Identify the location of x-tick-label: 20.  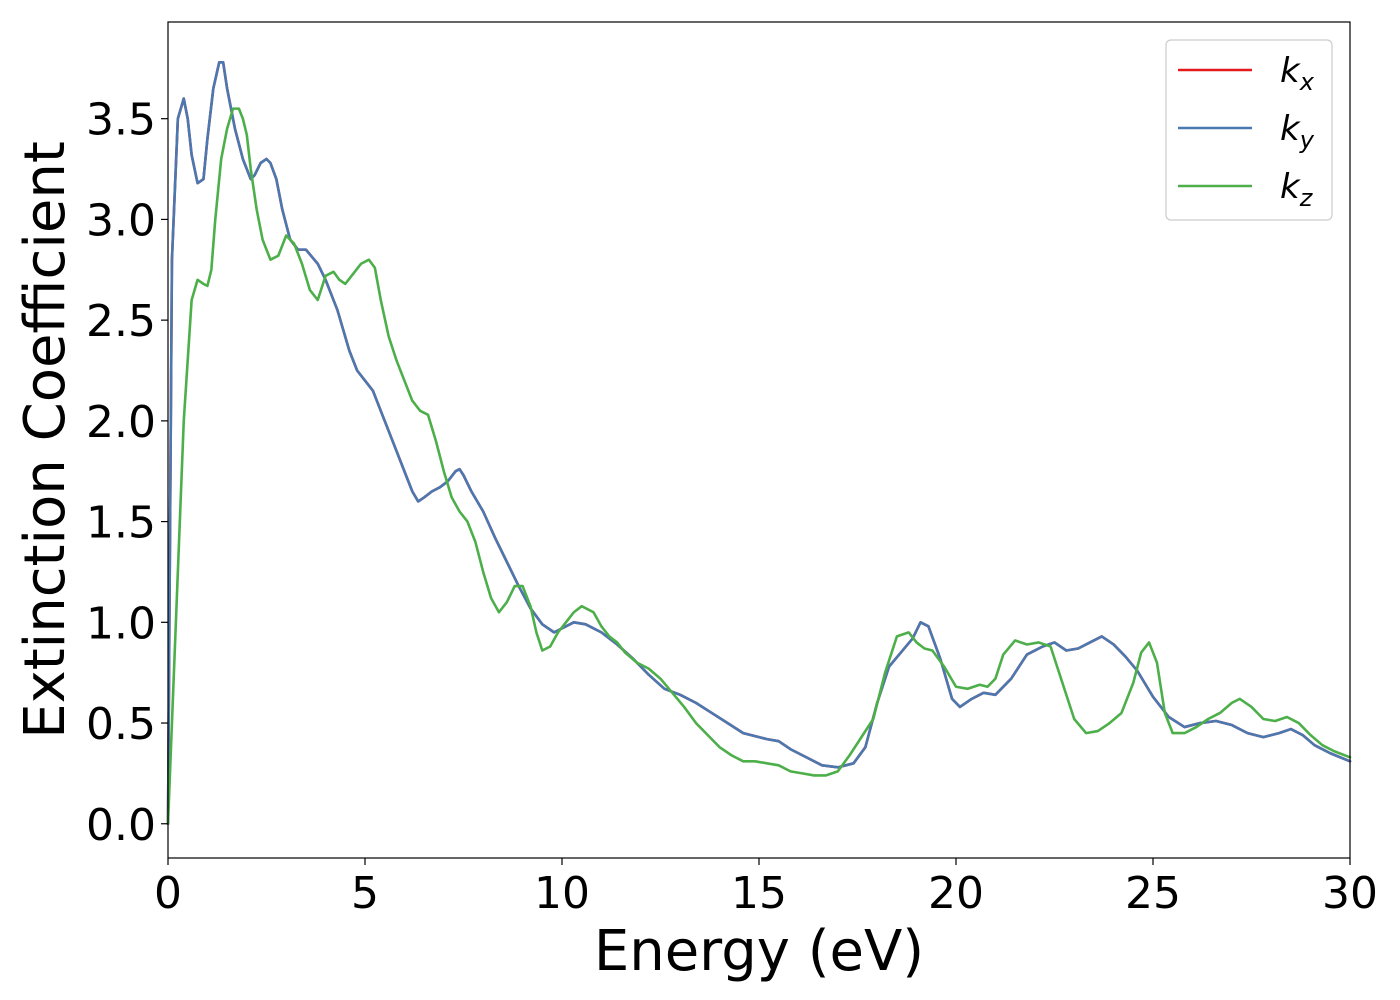
(956, 893).